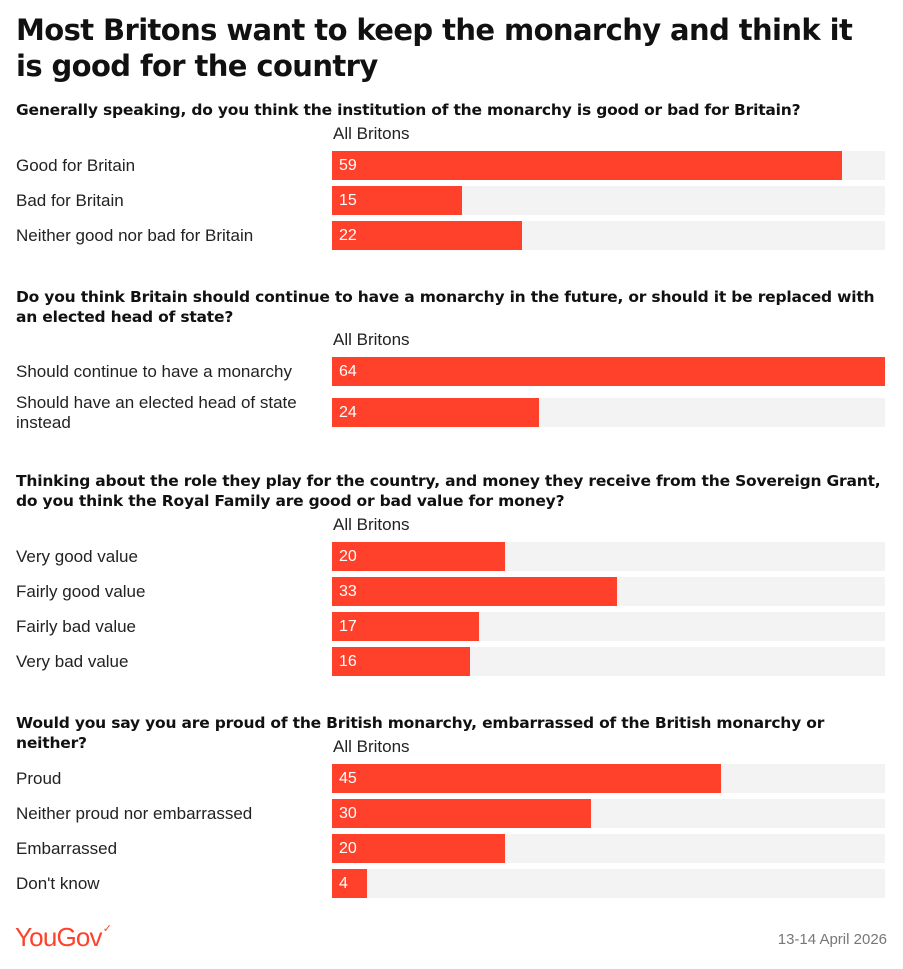 The image size is (903, 969). What do you see at coordinates (76, 165) in the screenshot?
I see `category-label: Good for Britain` at bounding box center [76, 165].